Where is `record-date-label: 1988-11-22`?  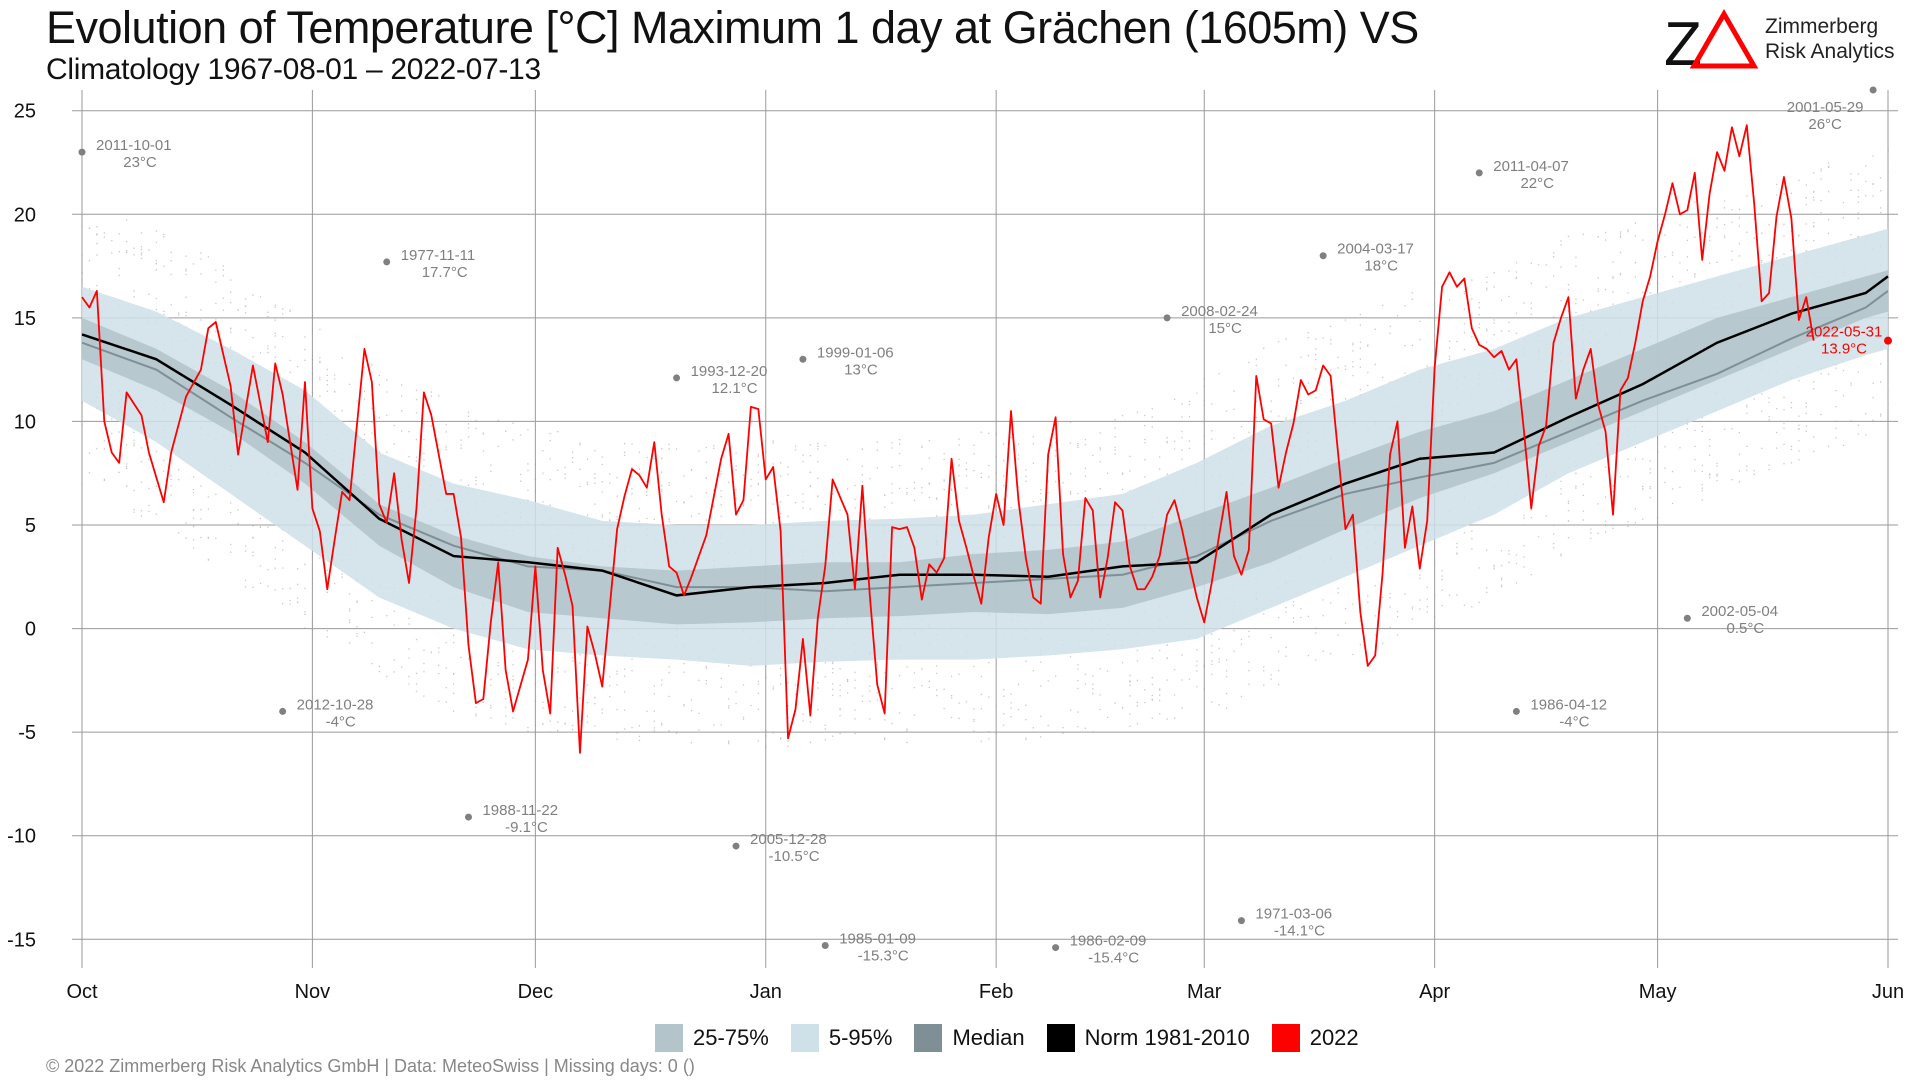
record-date-label: 1988-11-22 is located at coordinates (520, 810).